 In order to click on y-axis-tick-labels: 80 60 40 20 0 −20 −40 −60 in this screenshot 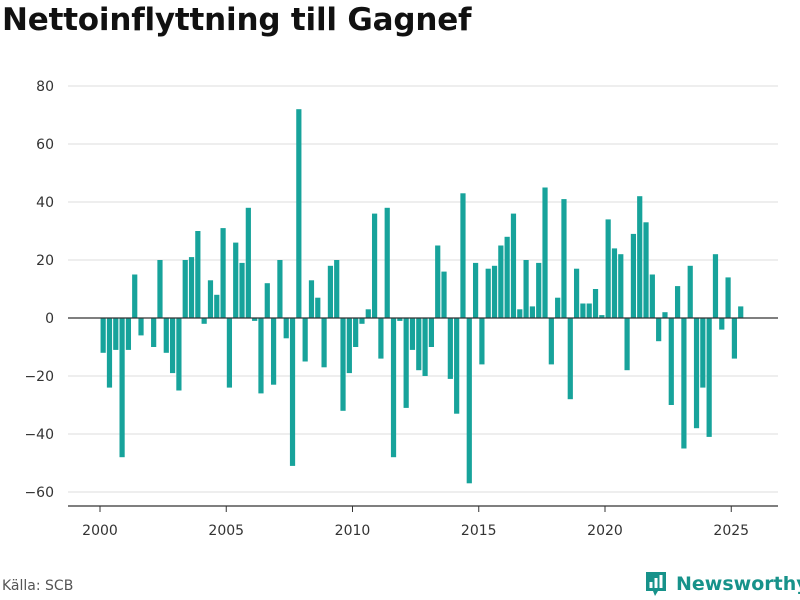, I will do `click(39, 290)`.